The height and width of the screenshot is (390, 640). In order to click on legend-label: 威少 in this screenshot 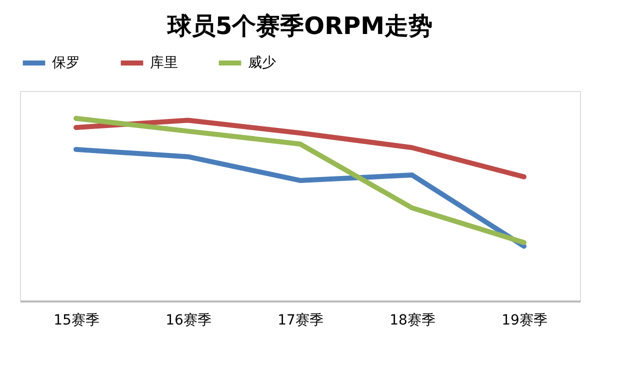, I will do `click(262, 63)`.